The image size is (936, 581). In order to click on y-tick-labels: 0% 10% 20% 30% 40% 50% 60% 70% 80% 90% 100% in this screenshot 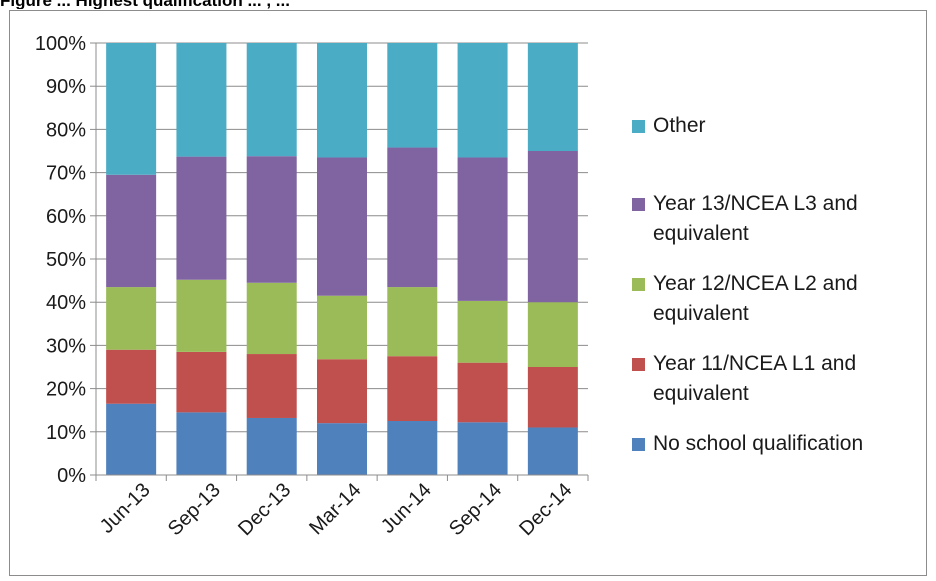, I will do `click(60, 260)`.